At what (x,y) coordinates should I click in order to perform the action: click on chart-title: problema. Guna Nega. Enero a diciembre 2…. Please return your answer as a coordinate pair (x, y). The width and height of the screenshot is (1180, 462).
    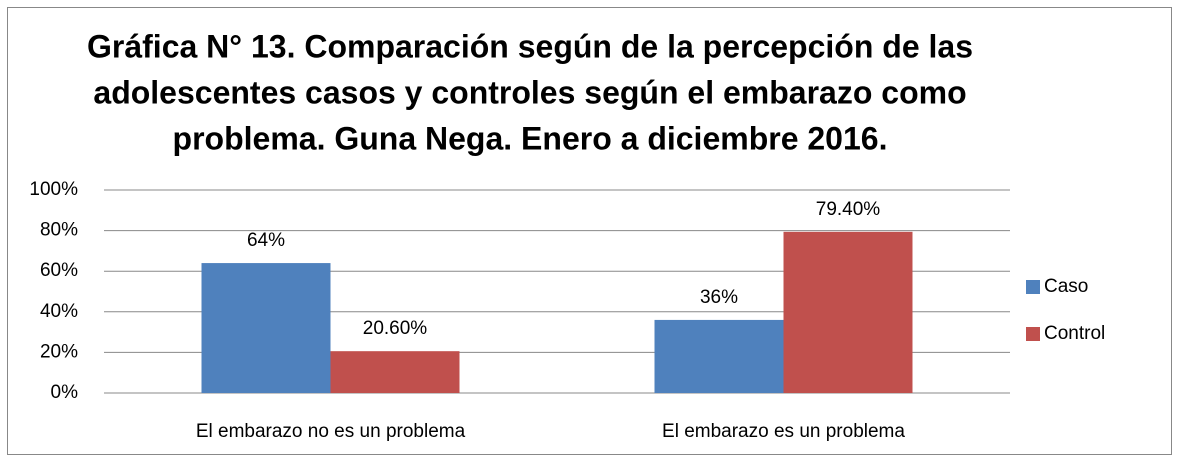
    Looking at the image, I should click on (530, 138).